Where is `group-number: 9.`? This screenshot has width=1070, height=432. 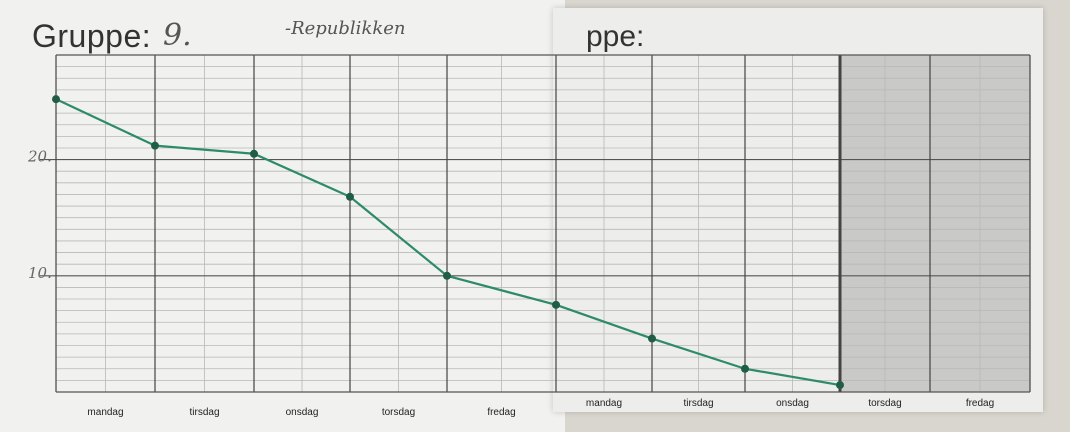 group-number: 9. is located at coordinates (177, 35).